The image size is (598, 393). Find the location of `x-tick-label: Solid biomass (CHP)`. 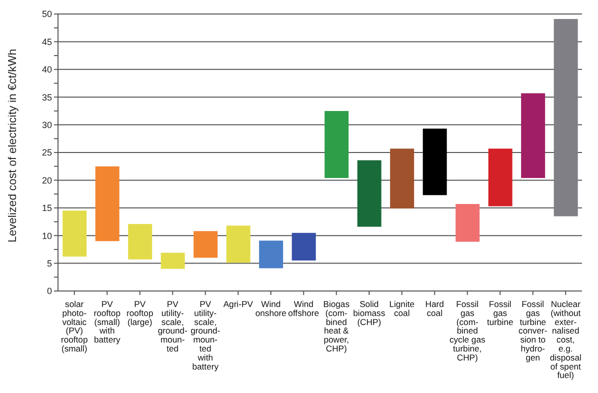

x-tick-label: Solid biomass (CHP) is located at coordinates (369, 313).